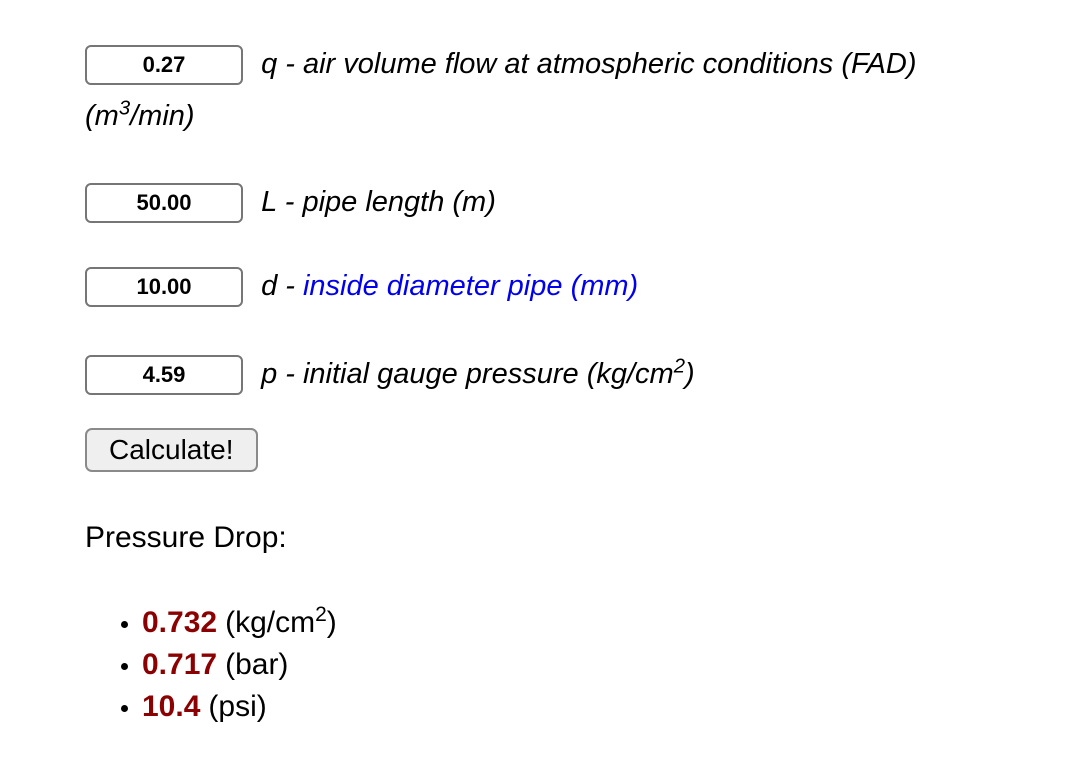 The width and height of the screenshot is (1080, 764). I want to click on button-row: Calculate!, so click(561, 450).